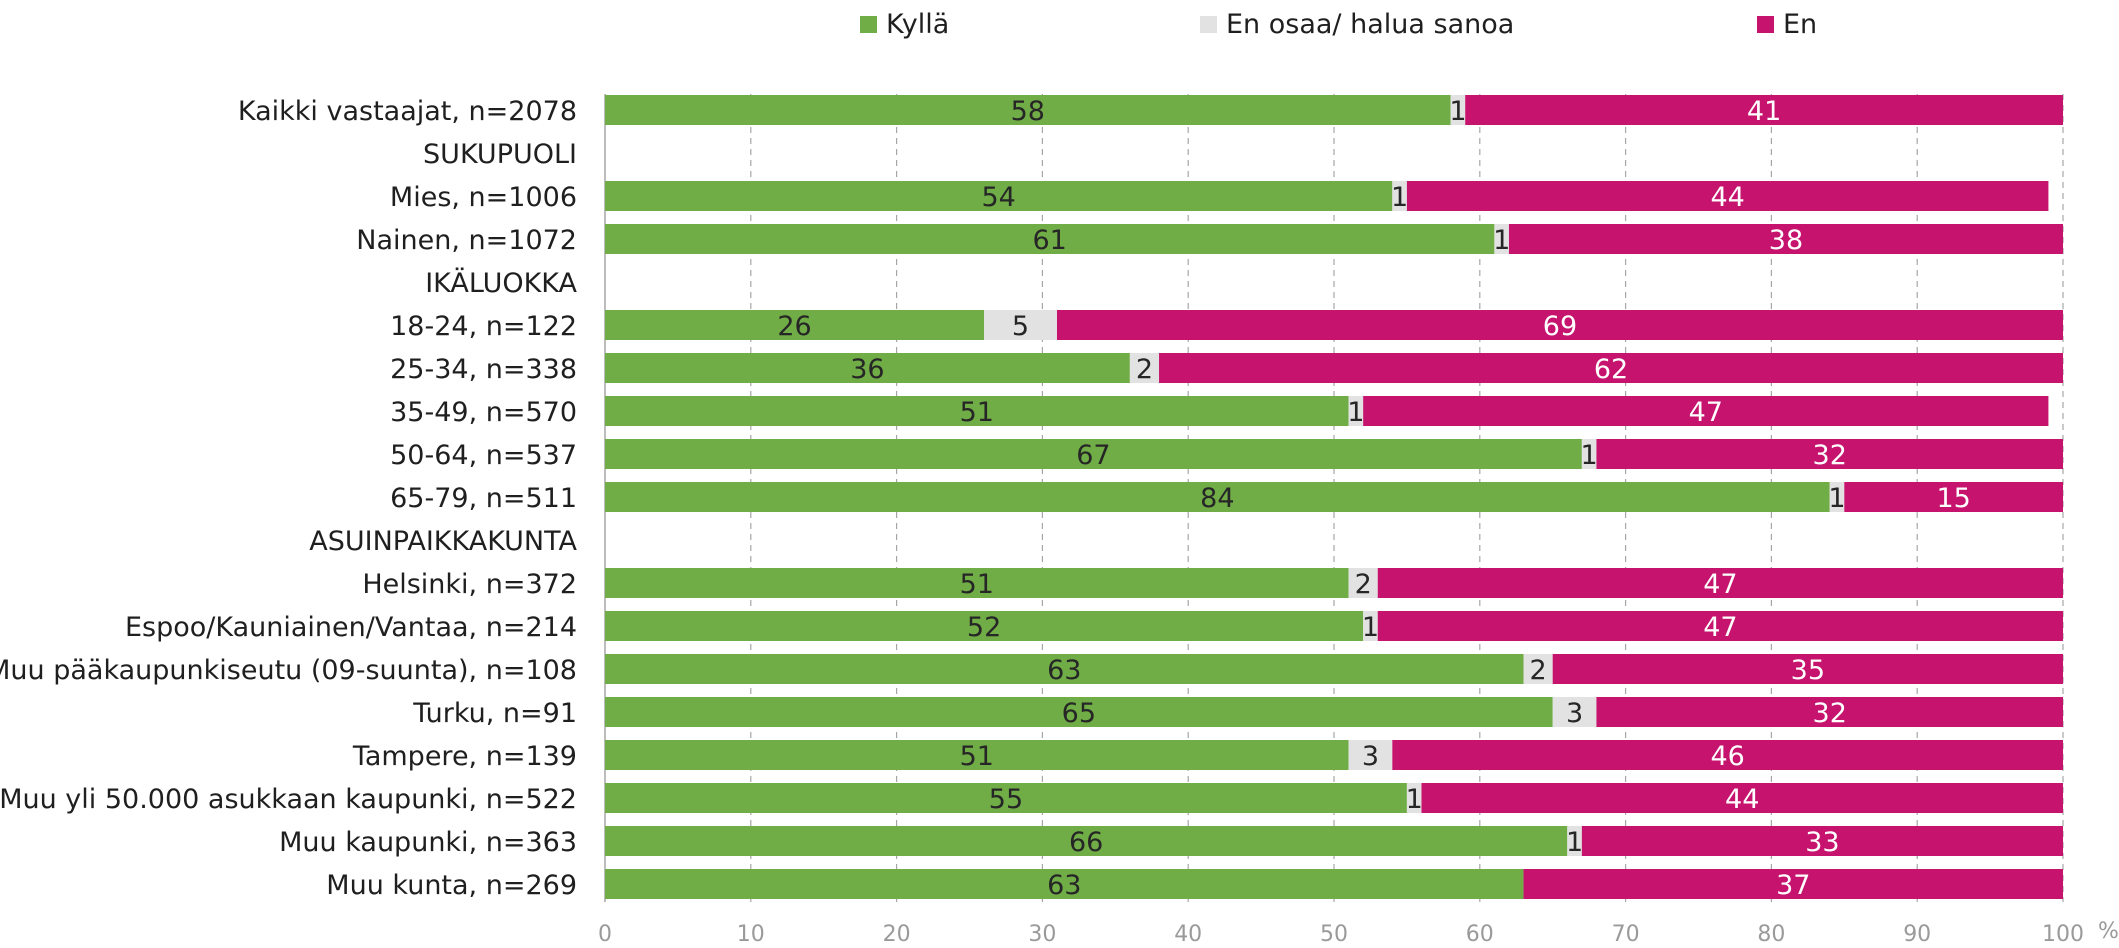 This screenshot has width=2119, height=948. What do you see at coordinates (494, 713) in the screenshot?
I see `category-label: Turku, n=91` at bounding box center [494, 713].